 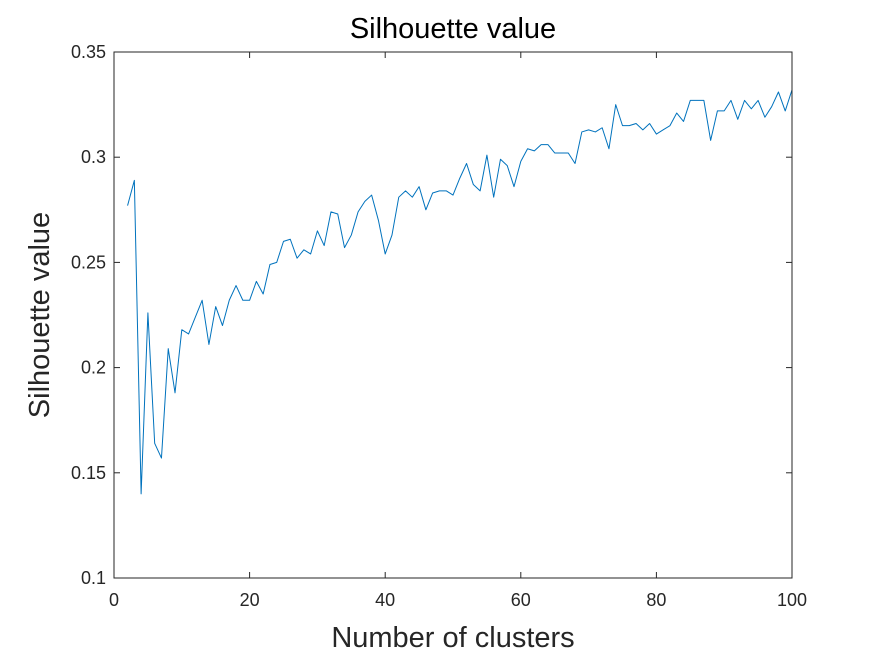 What do you see at coordinates (453, 29) in the screenshot?
I see `chart-title: Silhouette value` at bounding box center [453, 29].